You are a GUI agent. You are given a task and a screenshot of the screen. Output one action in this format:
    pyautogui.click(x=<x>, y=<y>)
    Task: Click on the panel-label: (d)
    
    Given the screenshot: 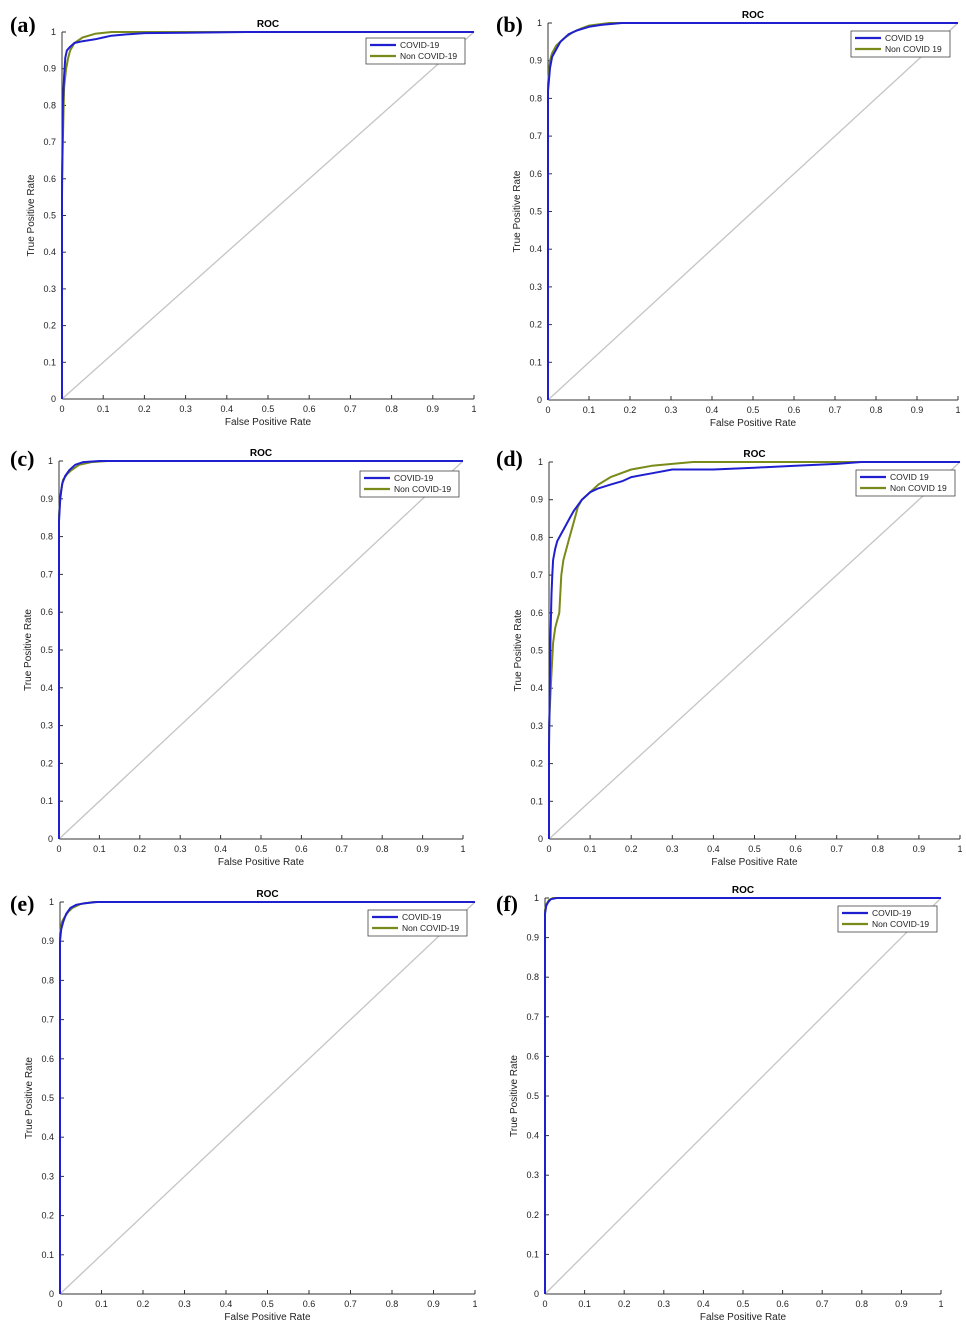 What is the action you would take?
    pyautogui.click(x=509, y=458)
    